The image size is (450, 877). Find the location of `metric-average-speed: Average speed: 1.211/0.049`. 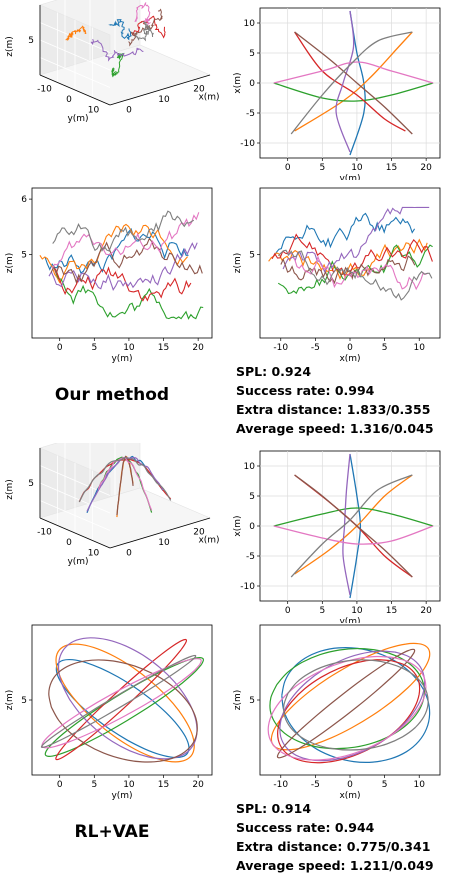

metric-average-speed: Average speed: 1.211/0.049 is located at coordinates (335, 865).